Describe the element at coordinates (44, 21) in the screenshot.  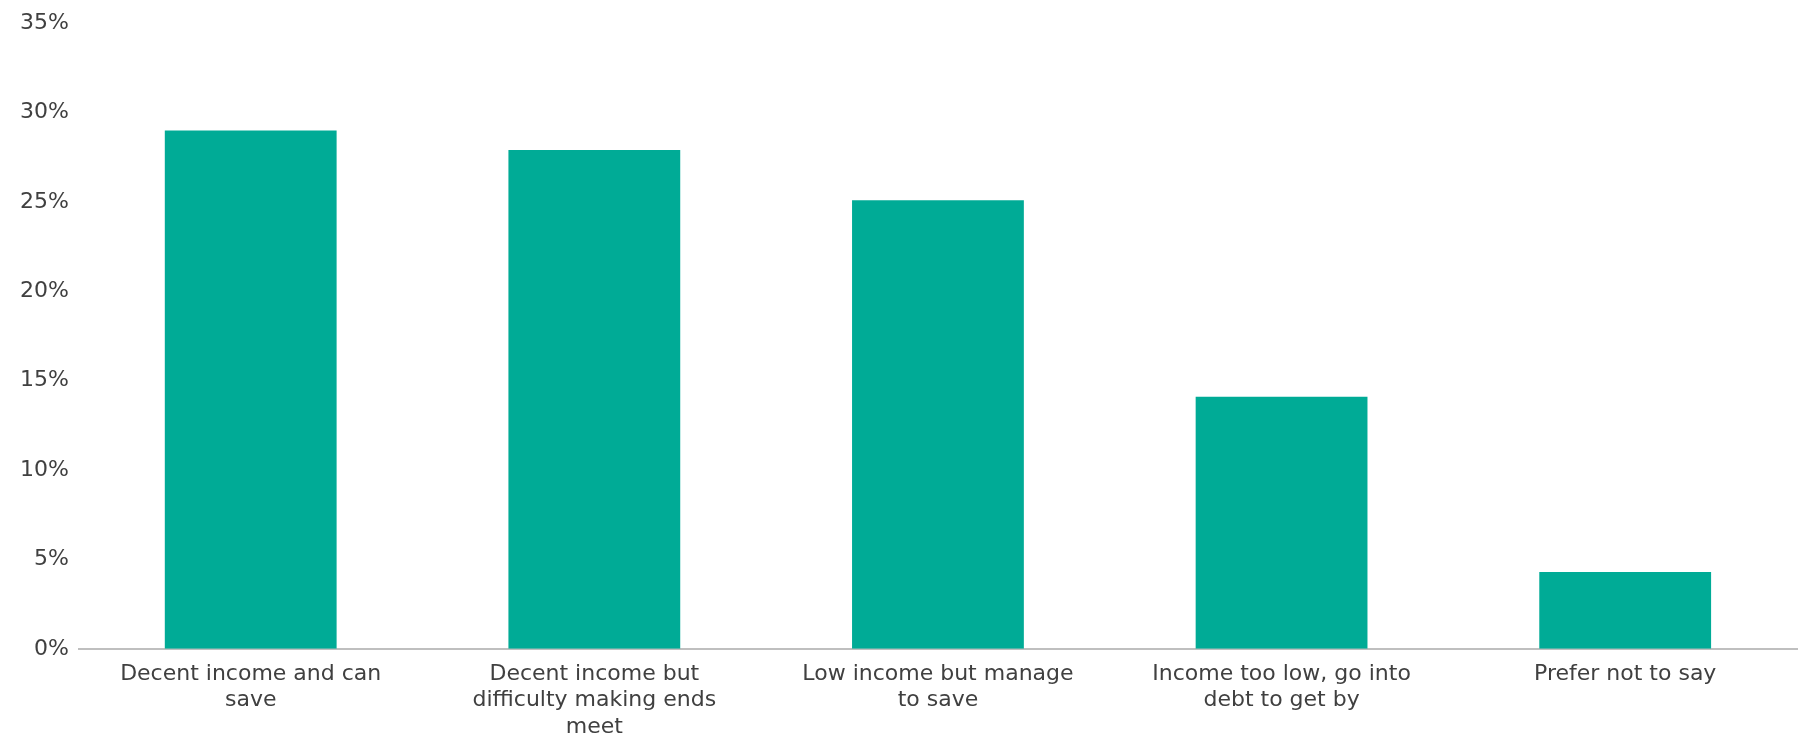
I see `y-tick-label: 35%` at that location.